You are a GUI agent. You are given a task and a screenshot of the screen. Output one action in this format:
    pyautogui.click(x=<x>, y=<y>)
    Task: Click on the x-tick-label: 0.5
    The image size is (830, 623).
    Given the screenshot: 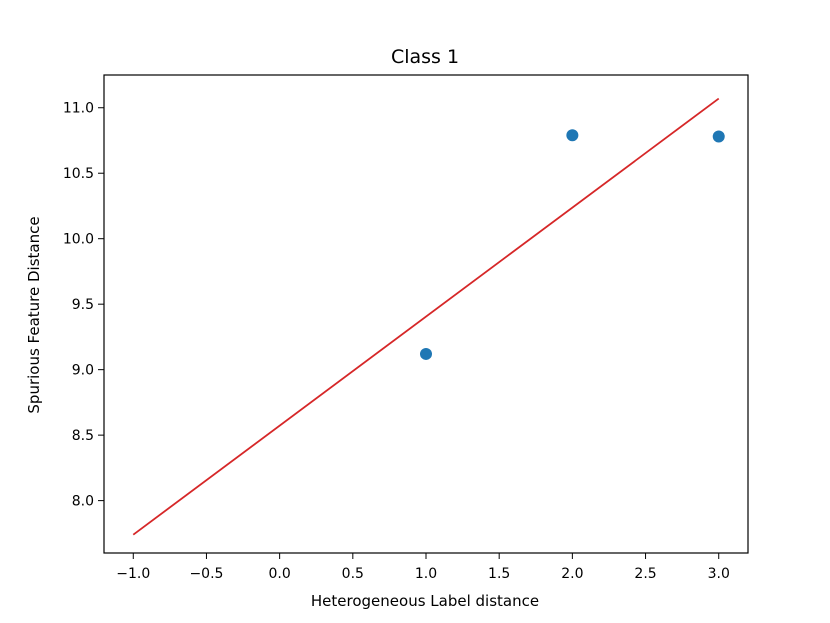 What is the action you would take?
    pyautogui.click(x=353, y=574)
    